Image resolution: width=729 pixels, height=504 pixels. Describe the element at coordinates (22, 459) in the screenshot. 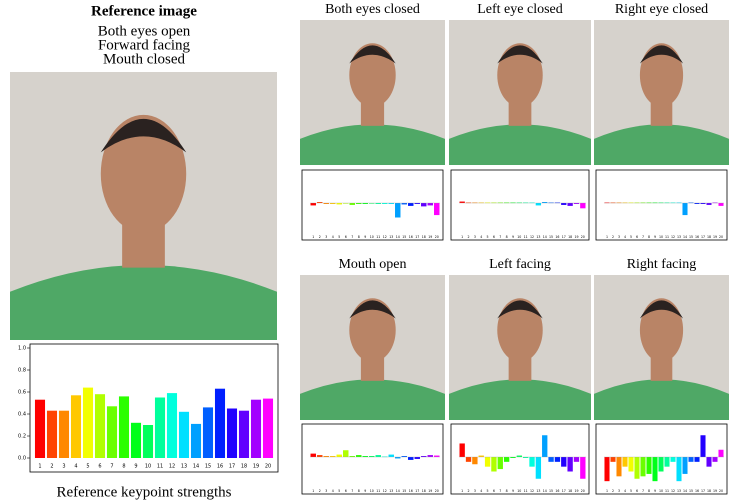

I see `y-tick-label: 0.0` at that location.